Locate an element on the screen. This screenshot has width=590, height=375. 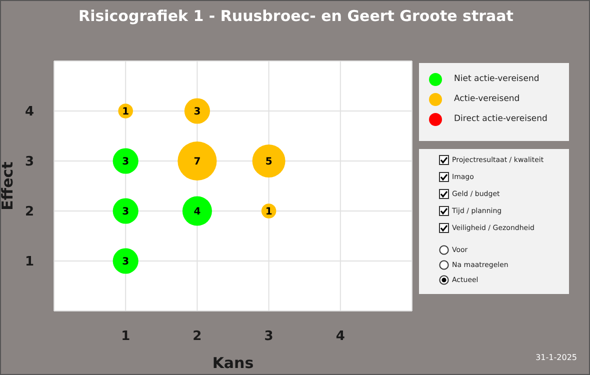
data-label: 4 is located at coordinates (197, 212).